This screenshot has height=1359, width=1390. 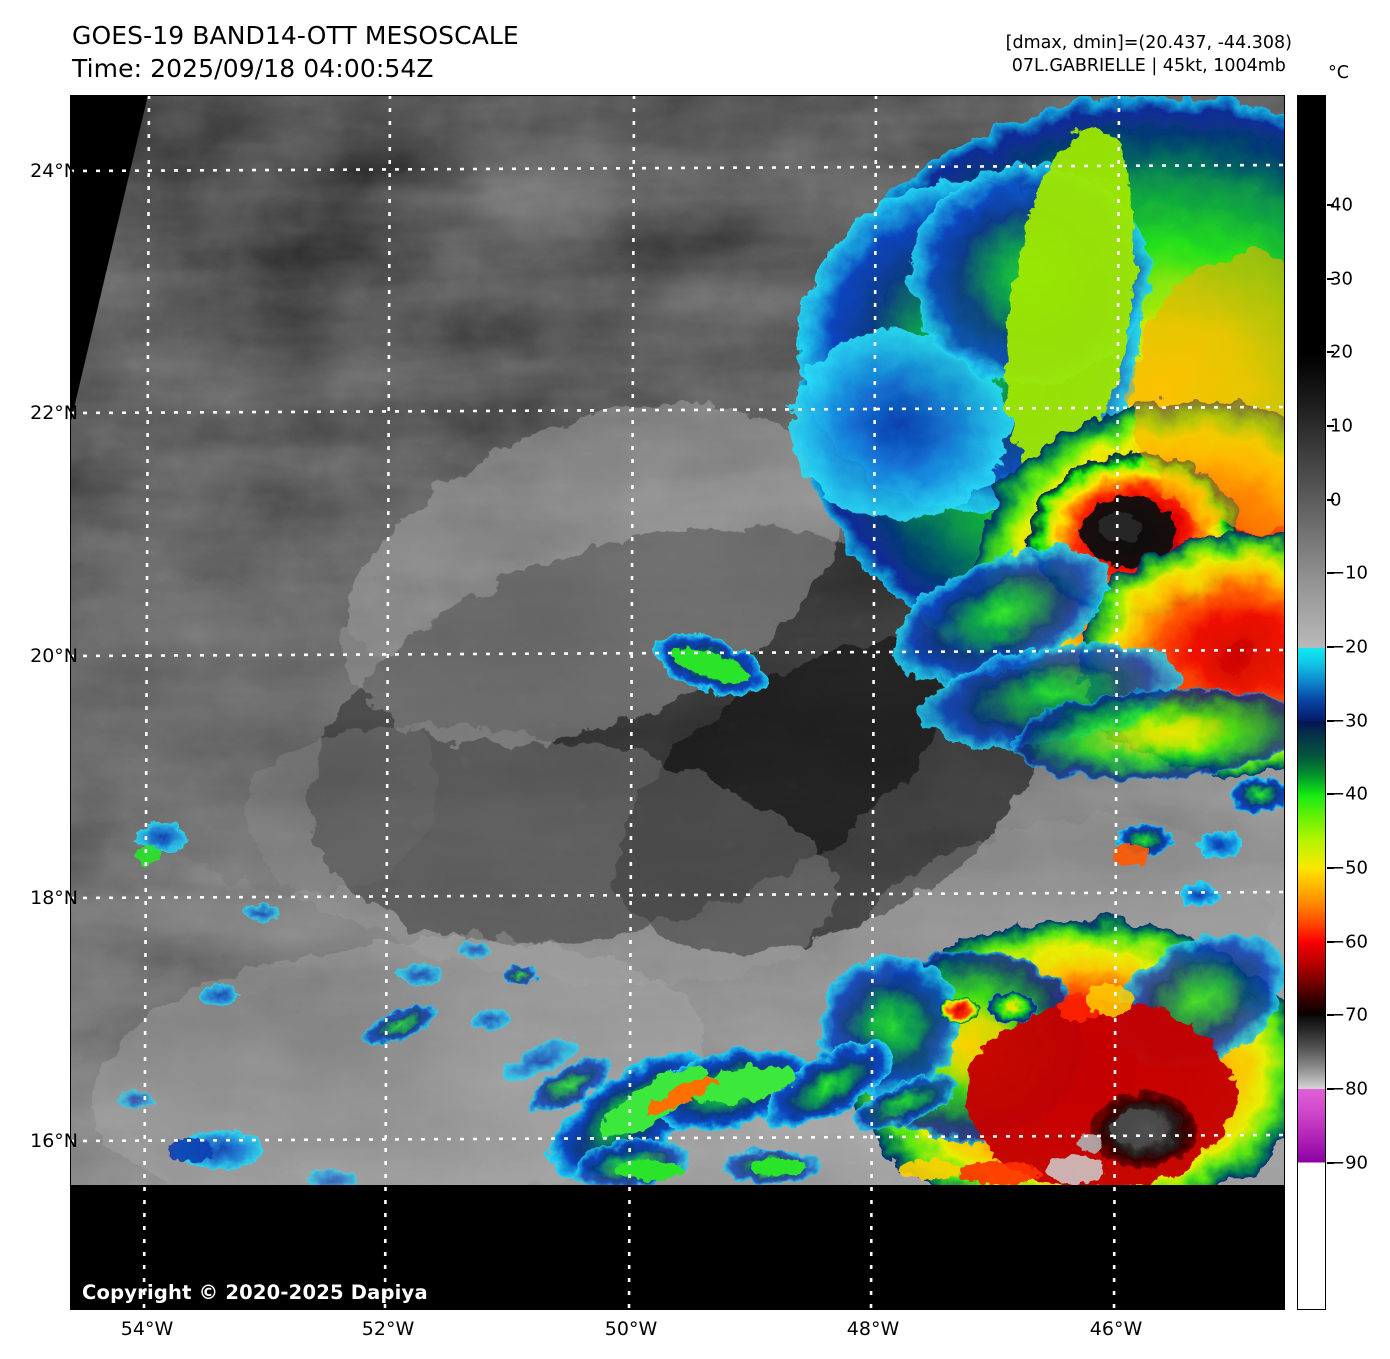 I want to click on colorbar-tick-0: 0, so click(x=1336, y=500).